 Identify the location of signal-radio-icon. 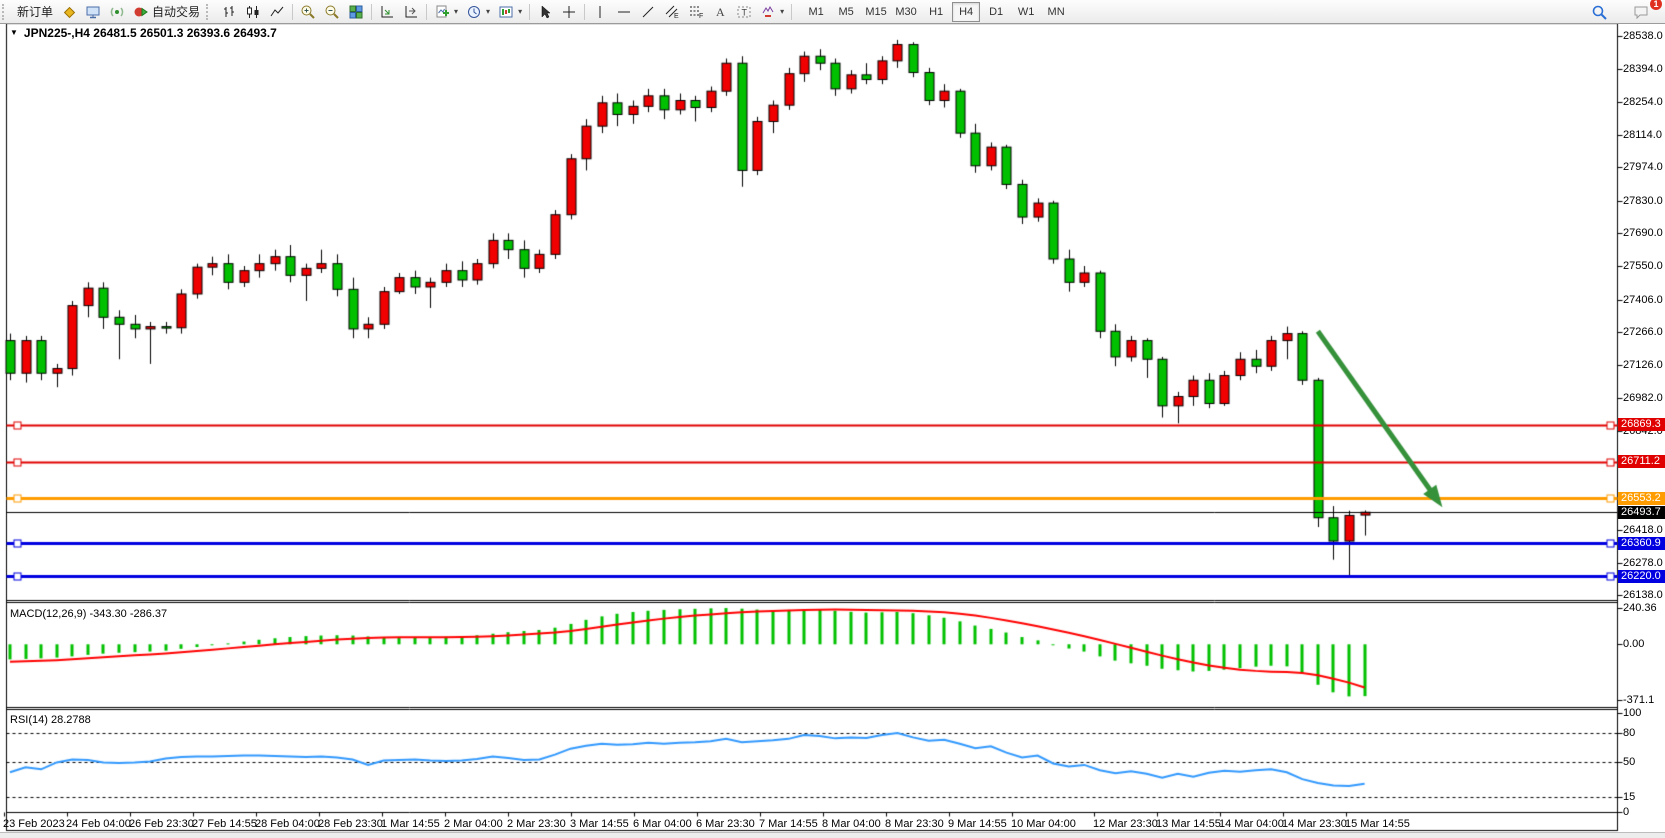
(117, 11).